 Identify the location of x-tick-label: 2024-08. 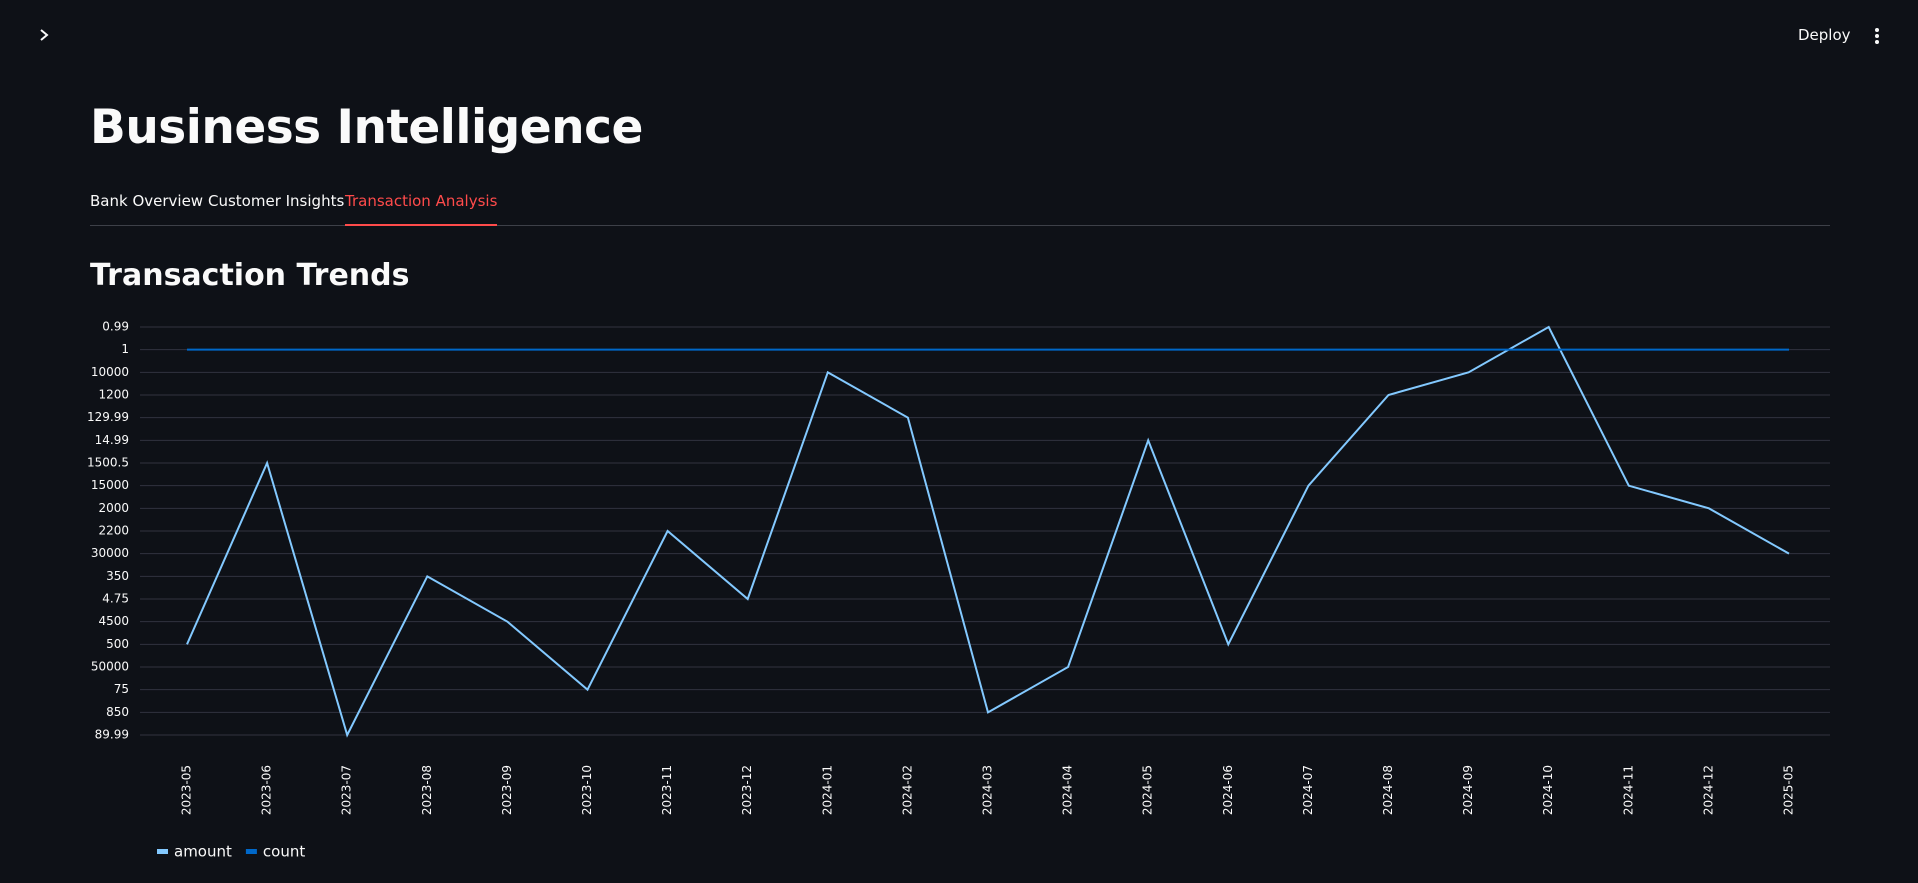
(1388, 790).